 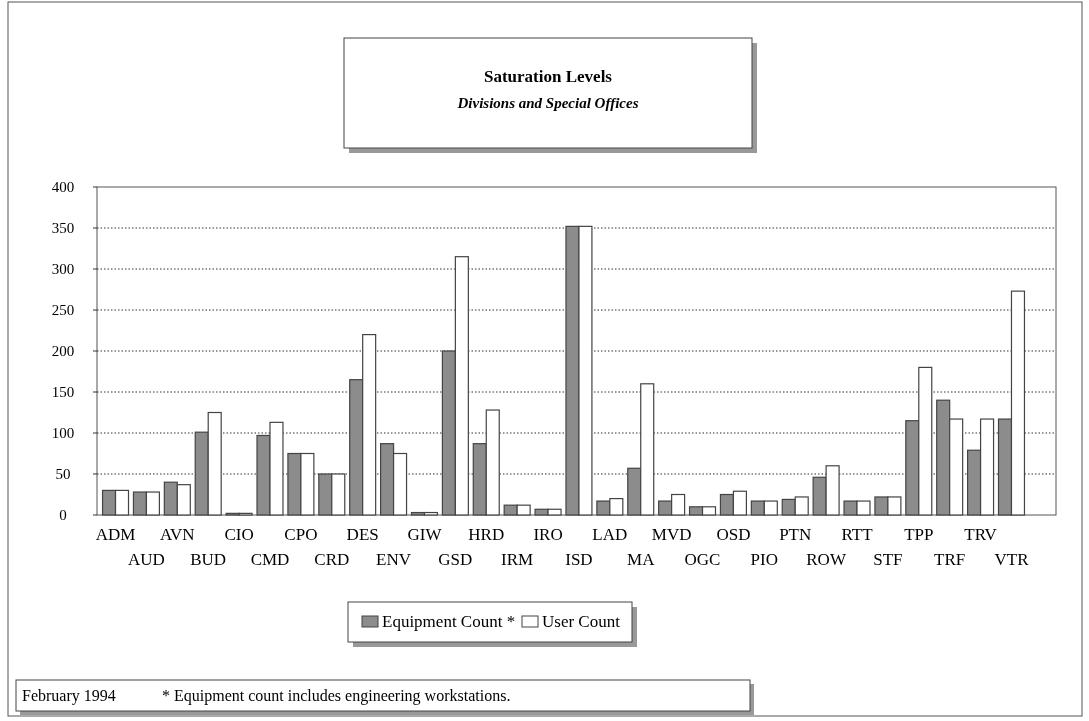 I want to click on x-tick-label: CPO, so click(x=301, y=534).